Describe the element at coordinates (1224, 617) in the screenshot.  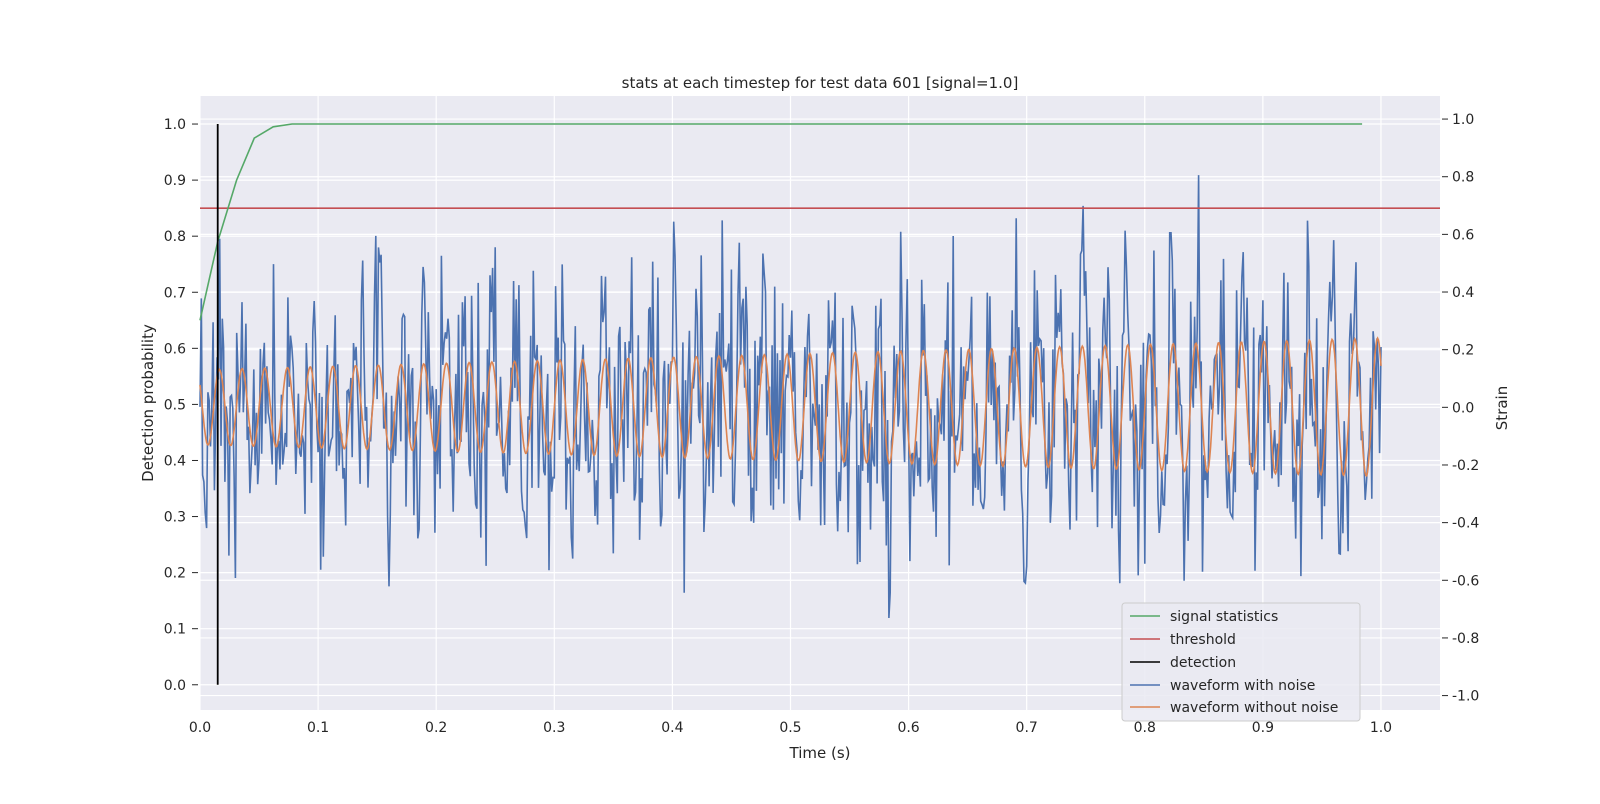
I see `legend-label-signal-statistics: signal statistics` at that location.